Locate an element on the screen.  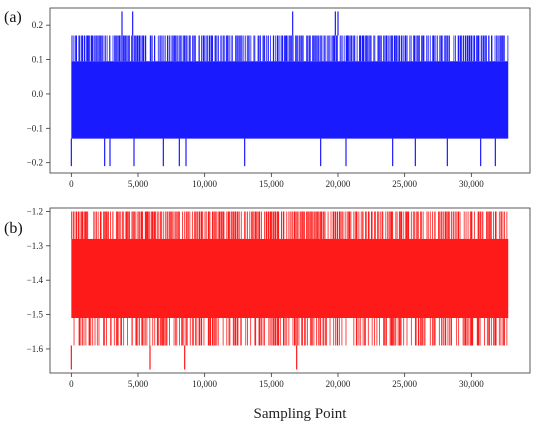
panel-b-label: (b) is located at coordinates (13, 228).